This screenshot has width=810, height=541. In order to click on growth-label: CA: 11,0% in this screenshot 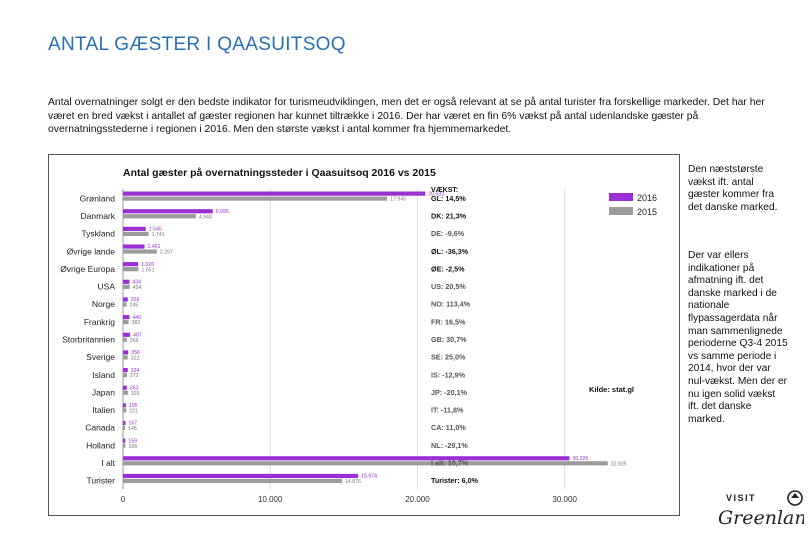, I will do `click(448, 427)`.